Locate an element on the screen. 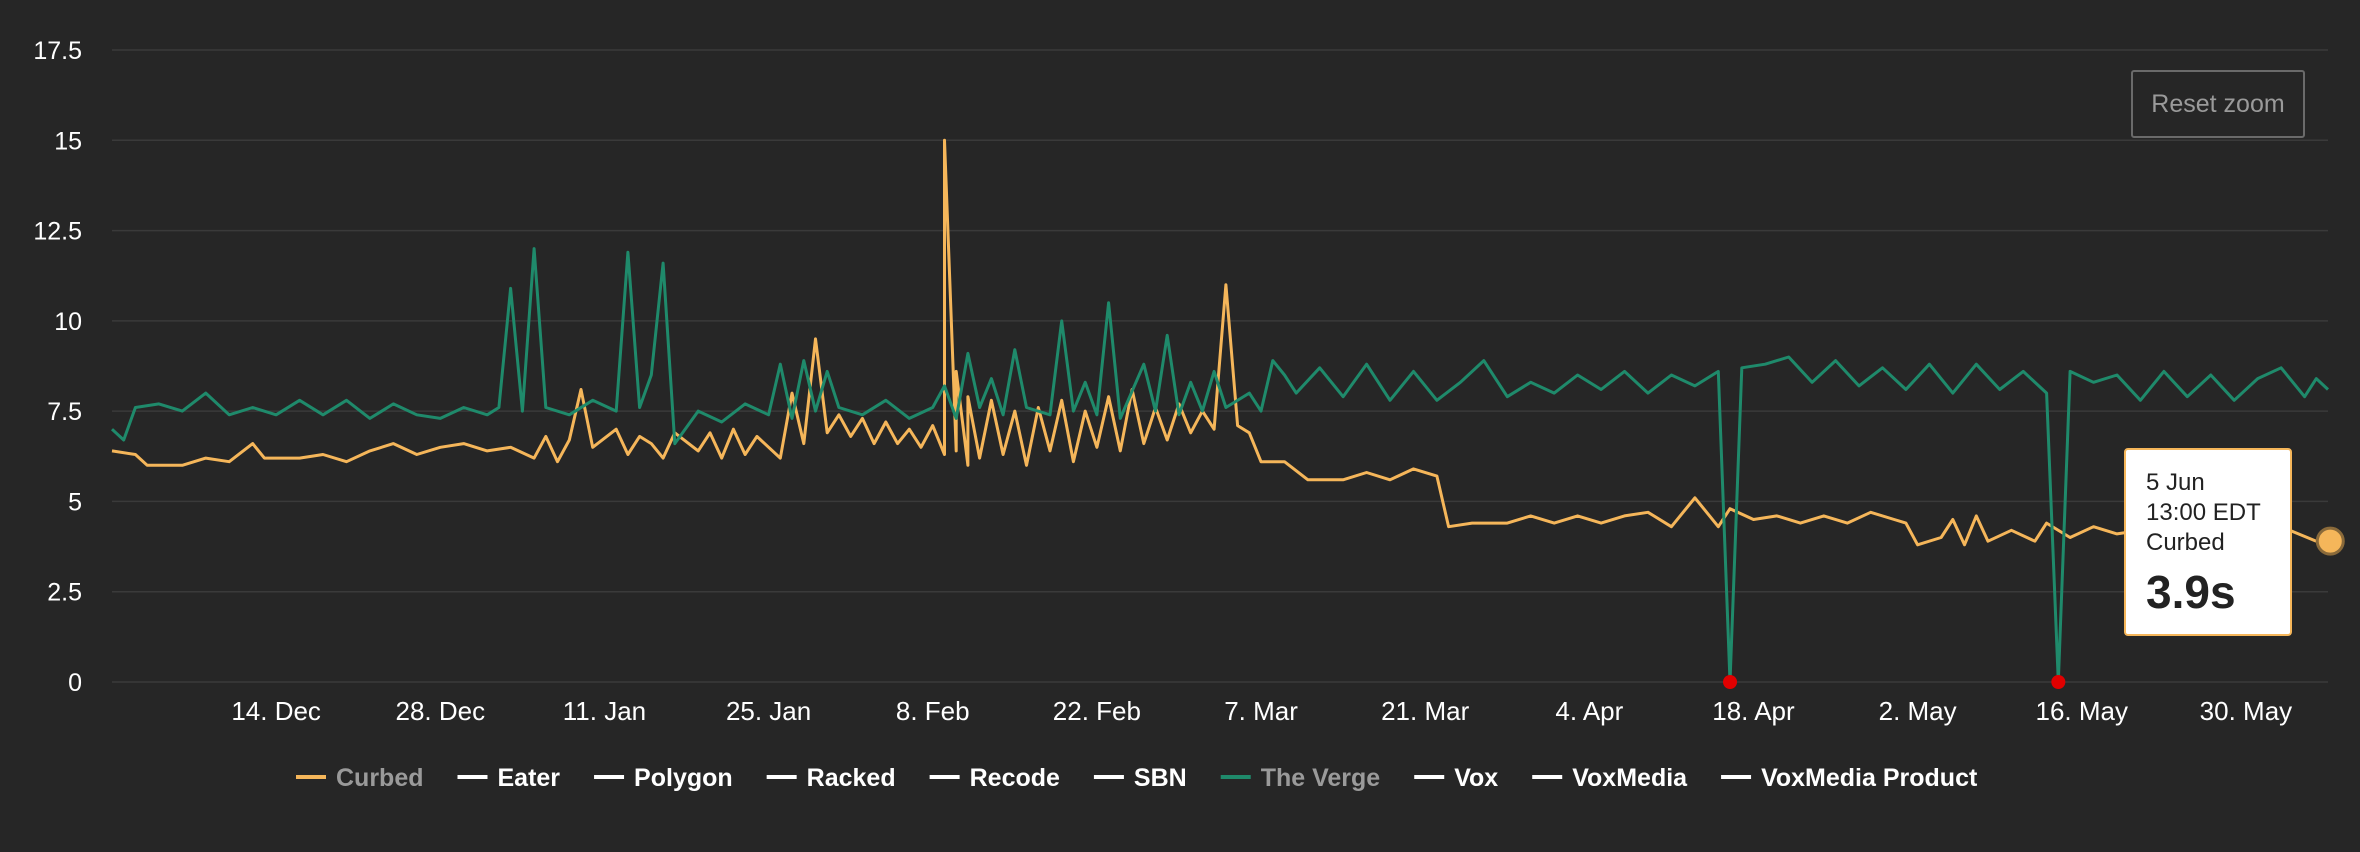 The width and height of the screenshot is (2360, 852). legend-item-voxmedia-product: VoxMedia Product is located at coordinates (1849, 778).